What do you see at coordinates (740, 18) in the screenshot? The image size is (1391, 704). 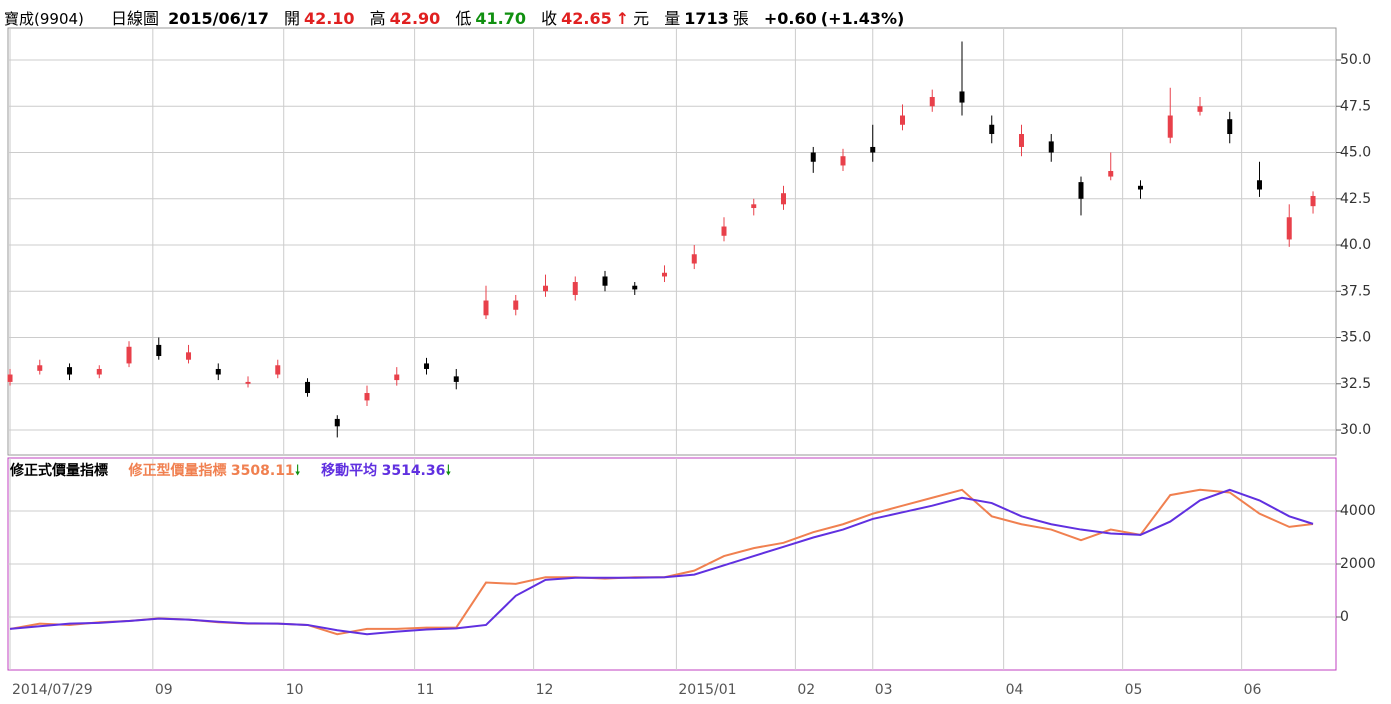 I see `unit: 張` at bounding box center [740, 18].